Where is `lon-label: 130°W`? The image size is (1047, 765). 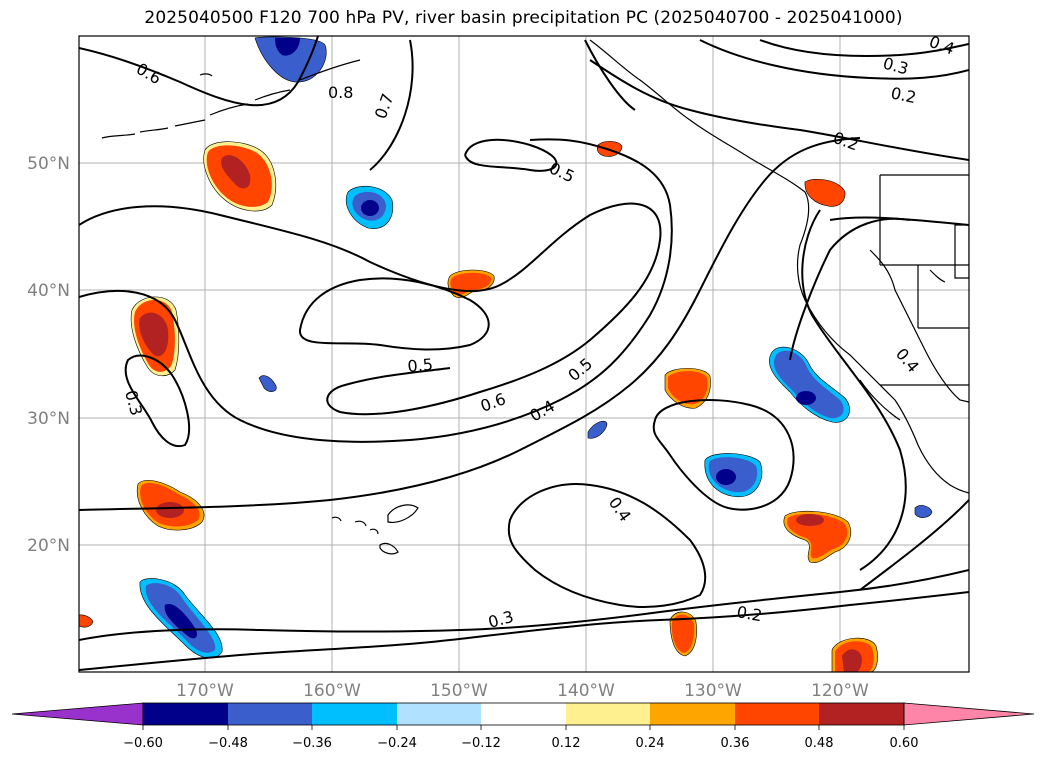 lon-label: 130°W is located at coordinates (713, 691).